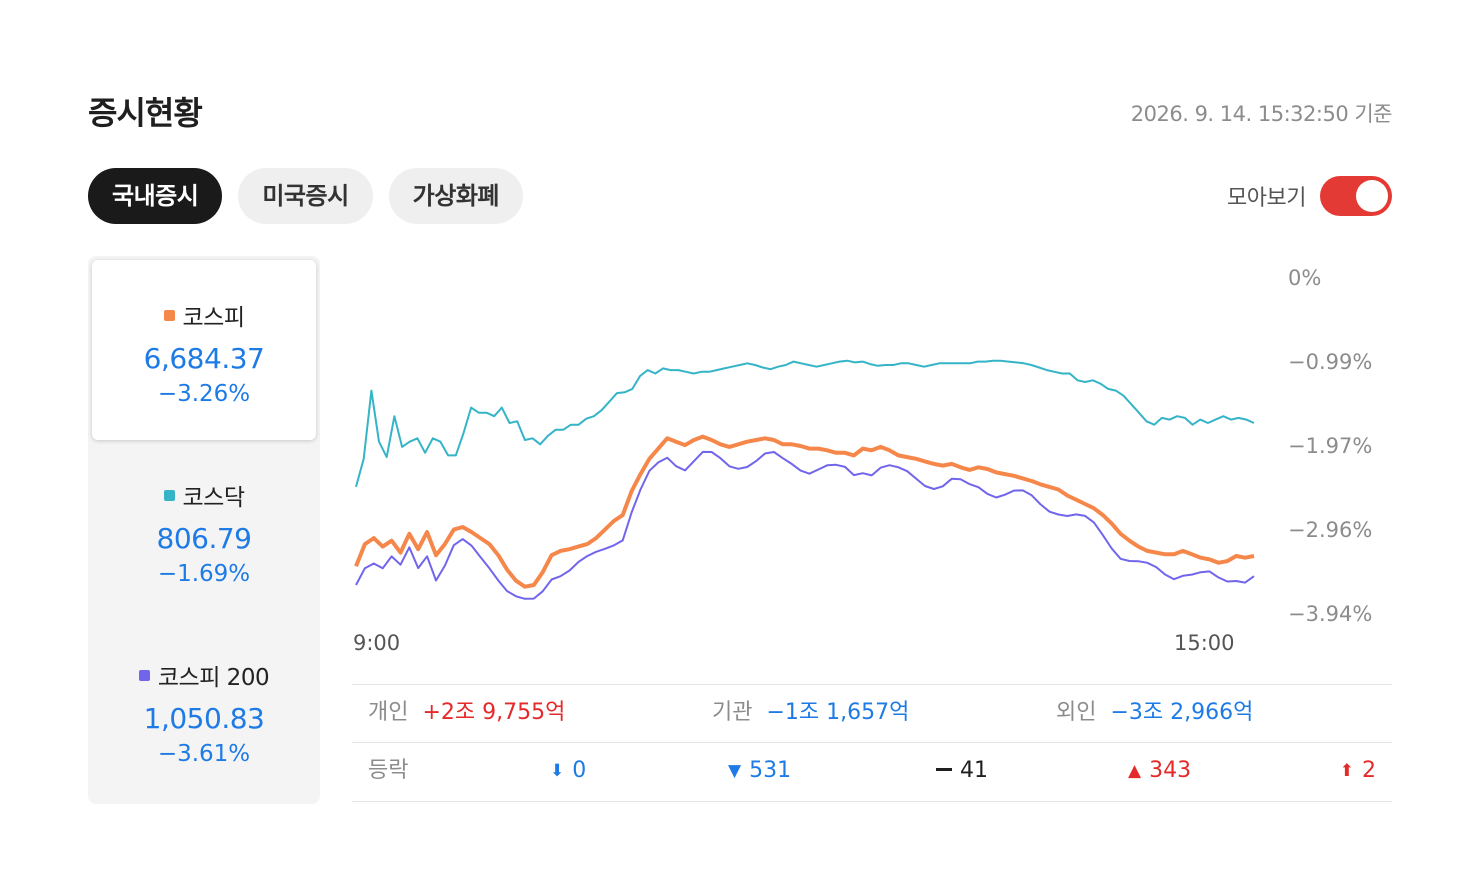 This screenshot has height=892, width=1480. I want to click on view-all-toggle-group: 모아보기, so click(1309, 196).